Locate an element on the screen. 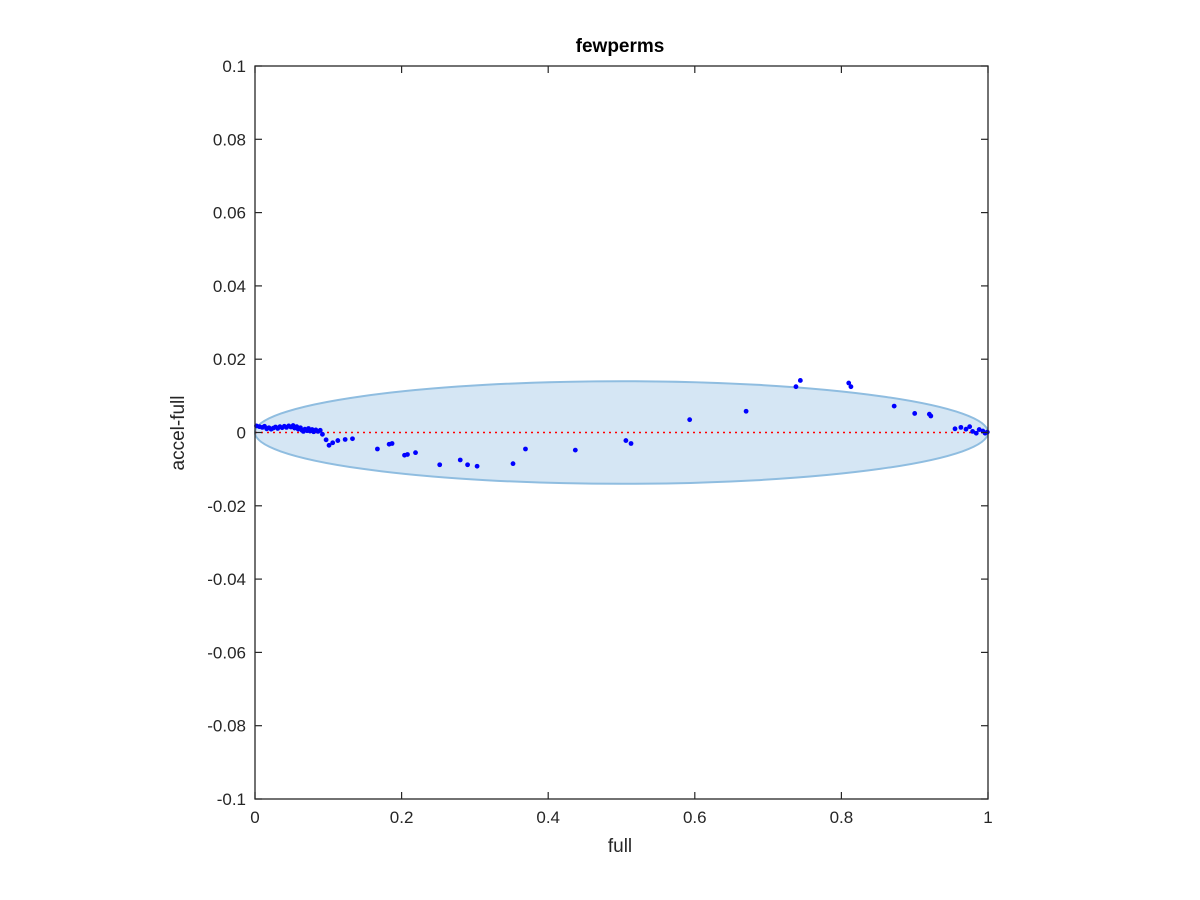 The height and width of the screenshot is (900, 1200). y-tick-label: 0.02 is located at coordinates (229, 359).